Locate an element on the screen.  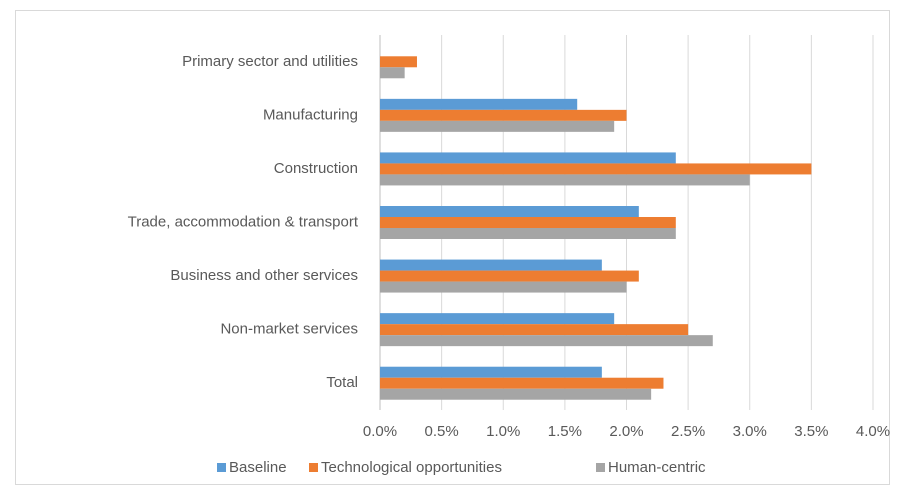
x-tick-label: 3.5% is located at coordinates (811, 431).